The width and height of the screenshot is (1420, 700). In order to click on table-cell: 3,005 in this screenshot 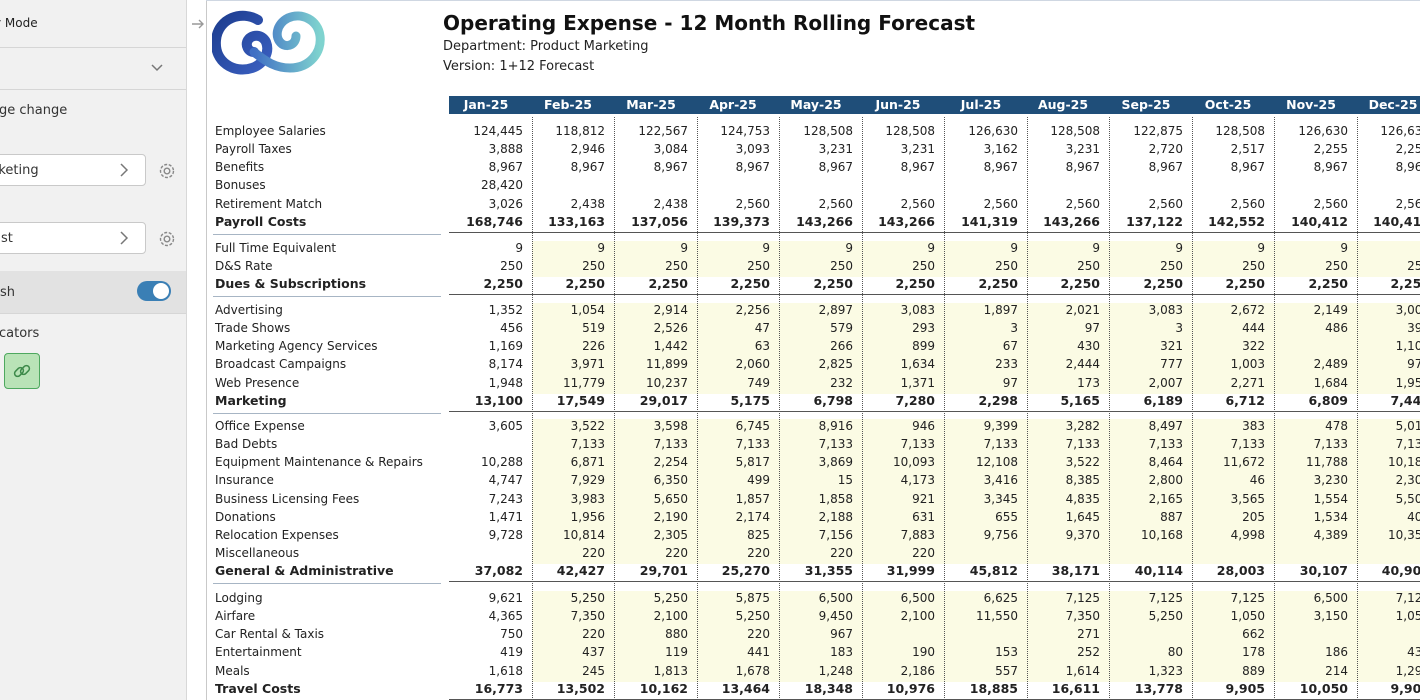, I will do `click(1407, 310)`.